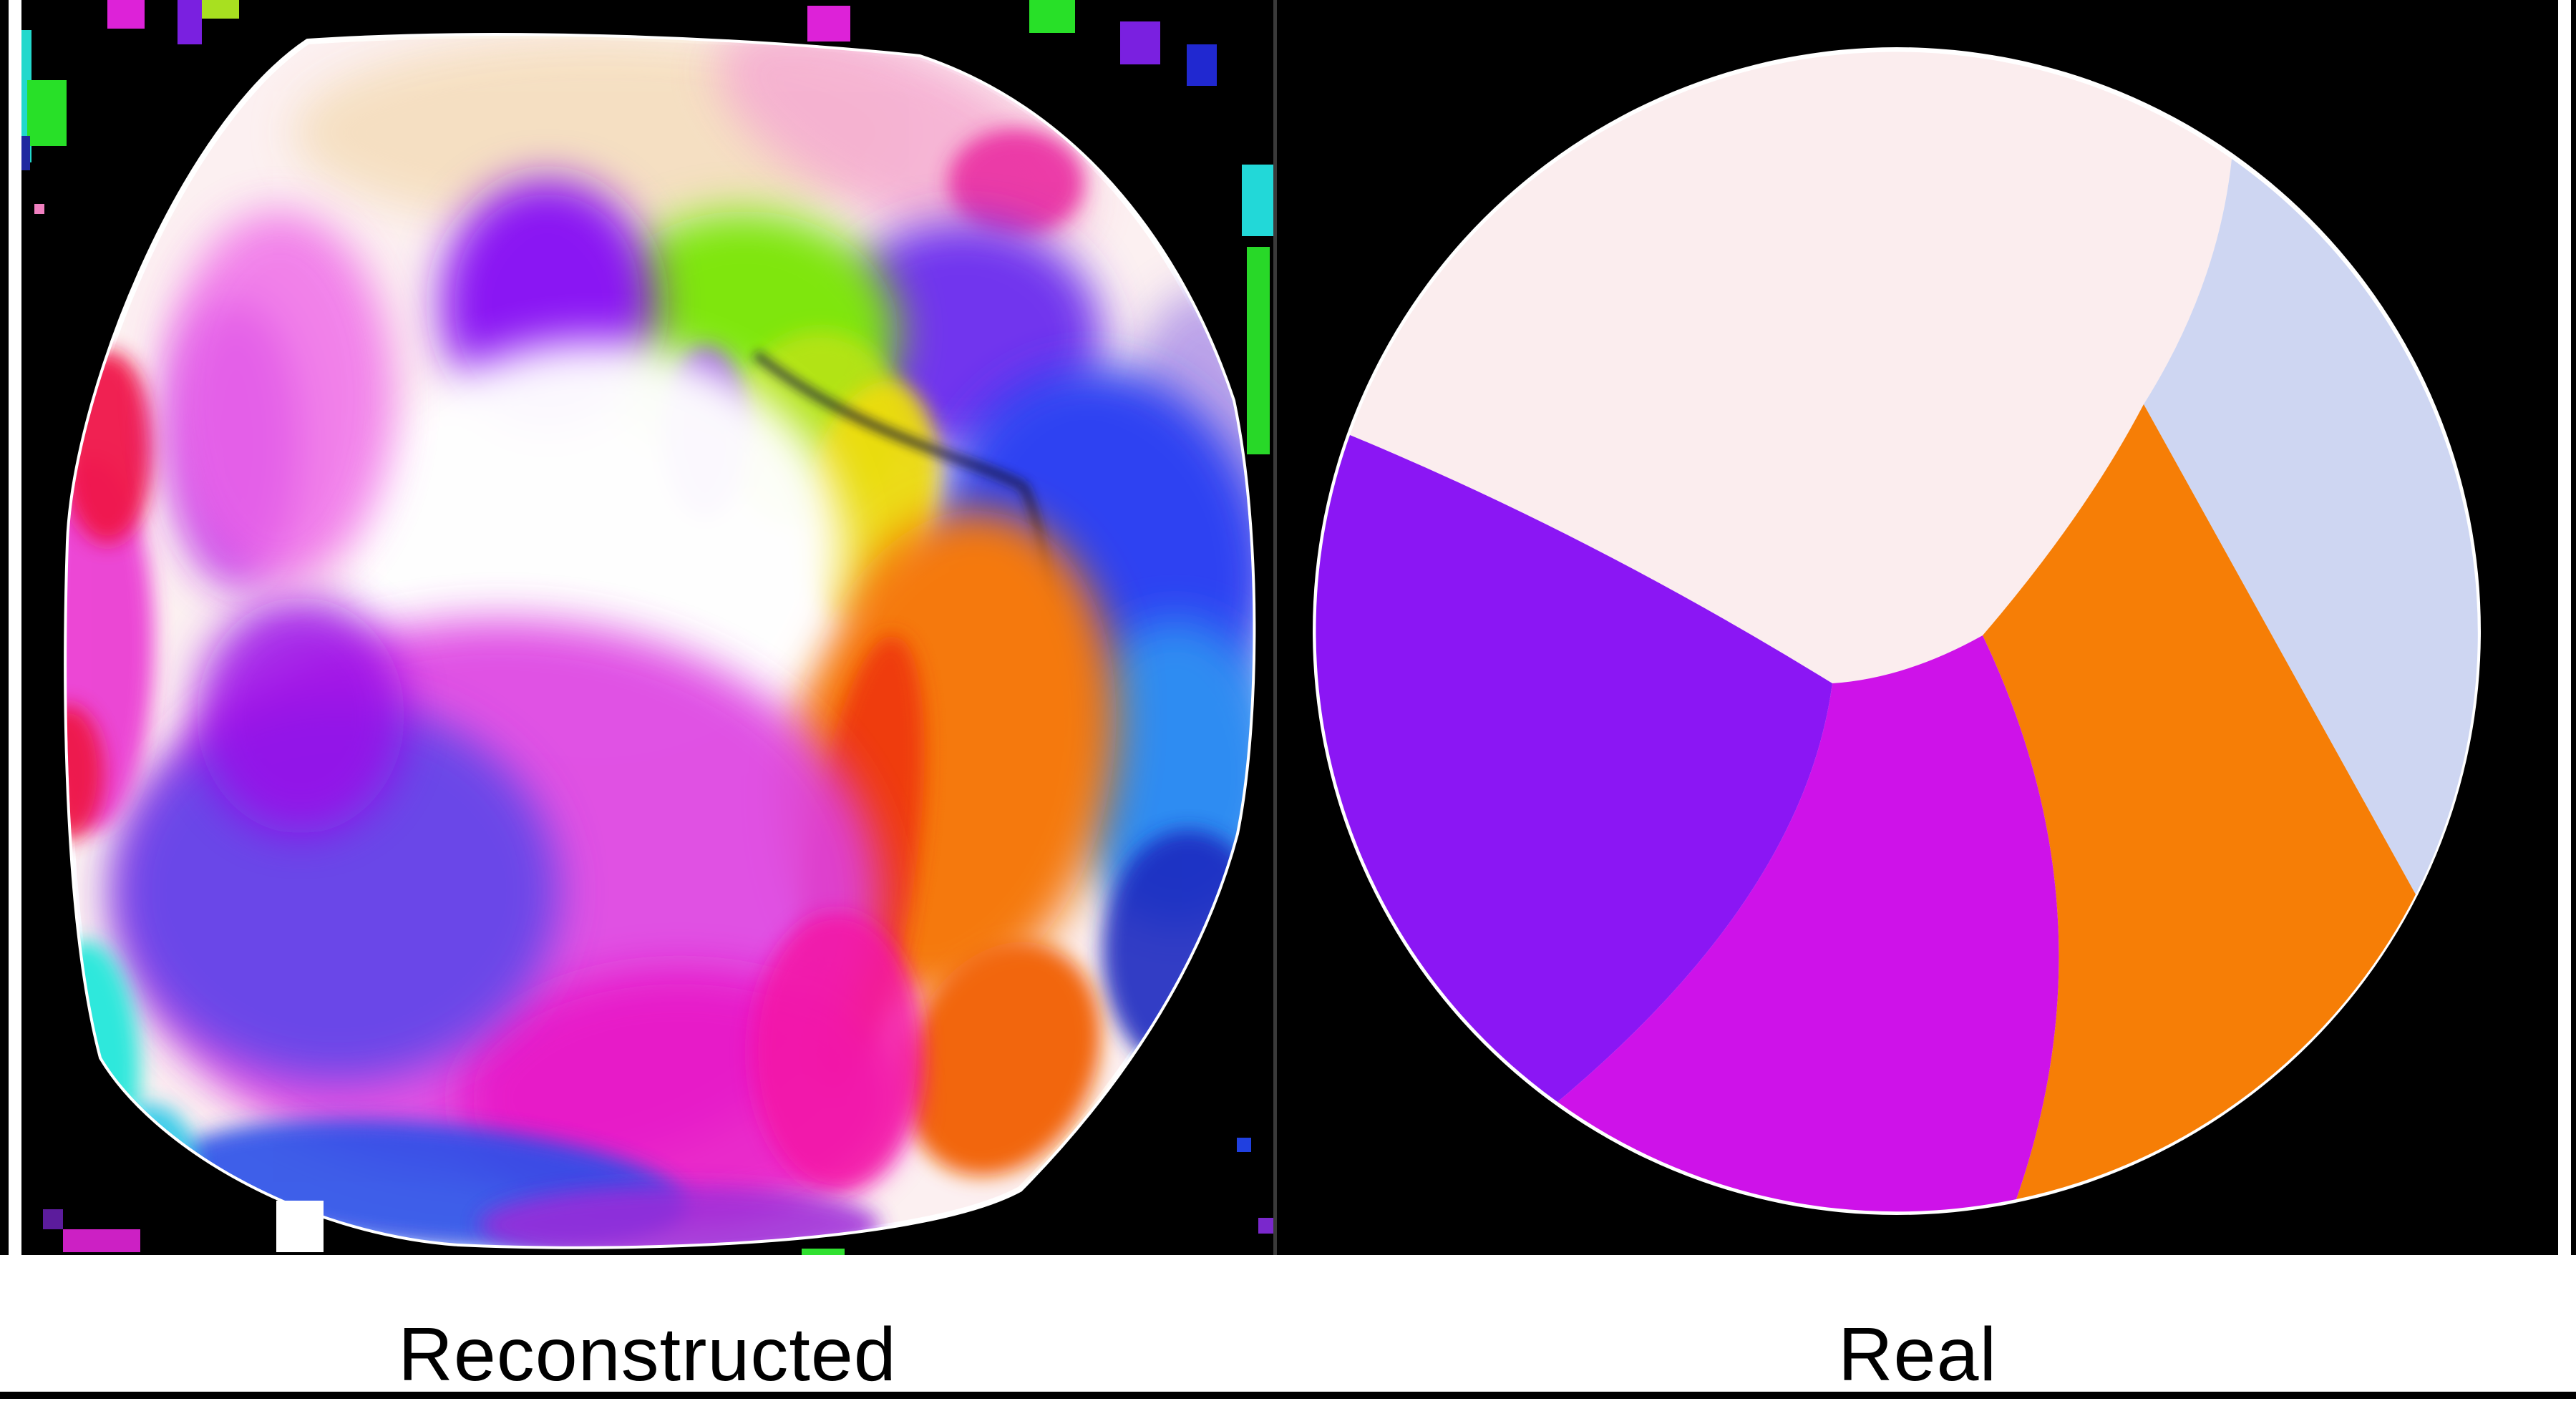 The image size is (2576, 1401). I want to click on caption-reconstructed: Reconstructed, so click(647, 1358).